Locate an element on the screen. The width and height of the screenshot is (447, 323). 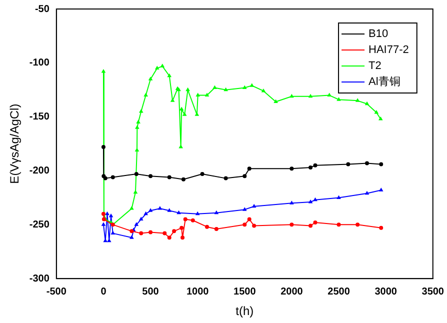
x-tick-label: 500 is located at coordinates (151, 292).